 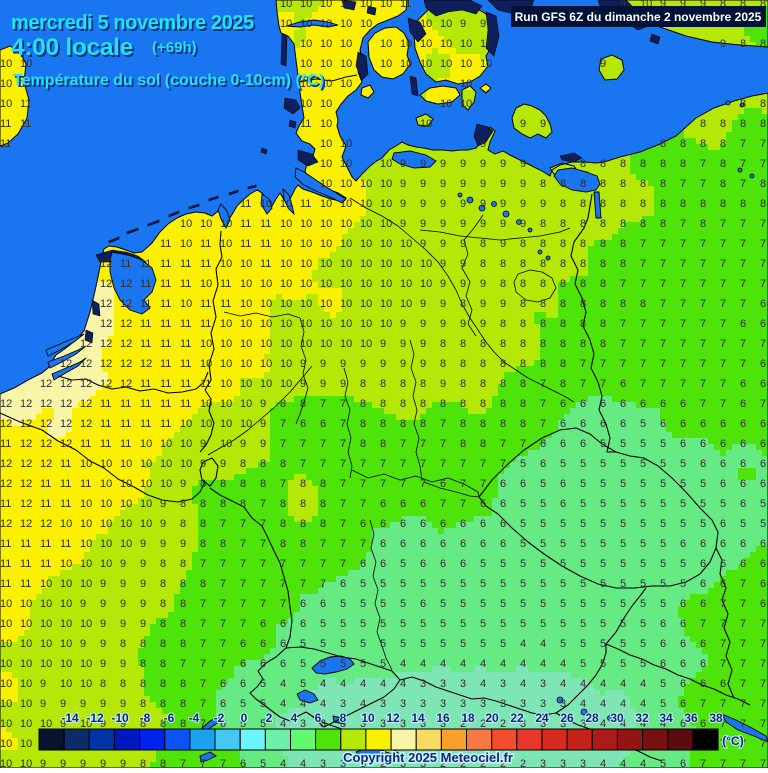 What do you see at coordinates (244, 718) in the screenshot?
I see `svg-text: 0` at bounding box center [244, 718].